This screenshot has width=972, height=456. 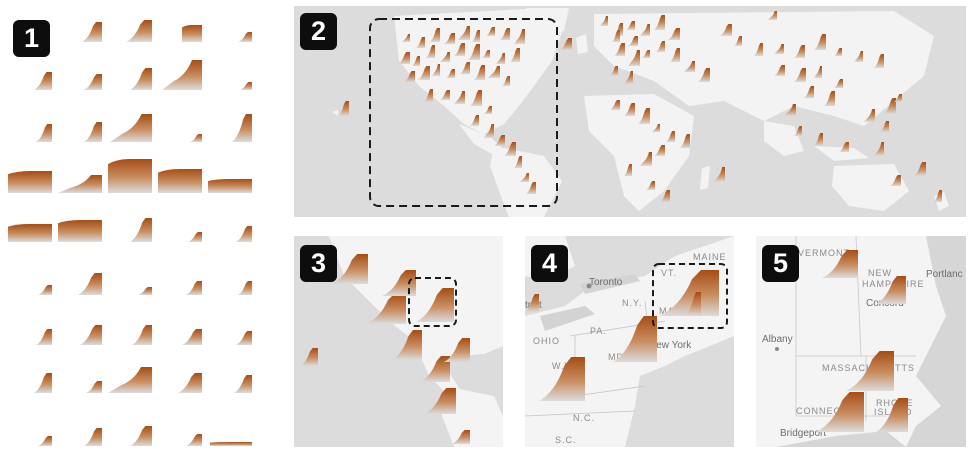 I want to click on label-nc: N.C., so click(x=584, y=418).